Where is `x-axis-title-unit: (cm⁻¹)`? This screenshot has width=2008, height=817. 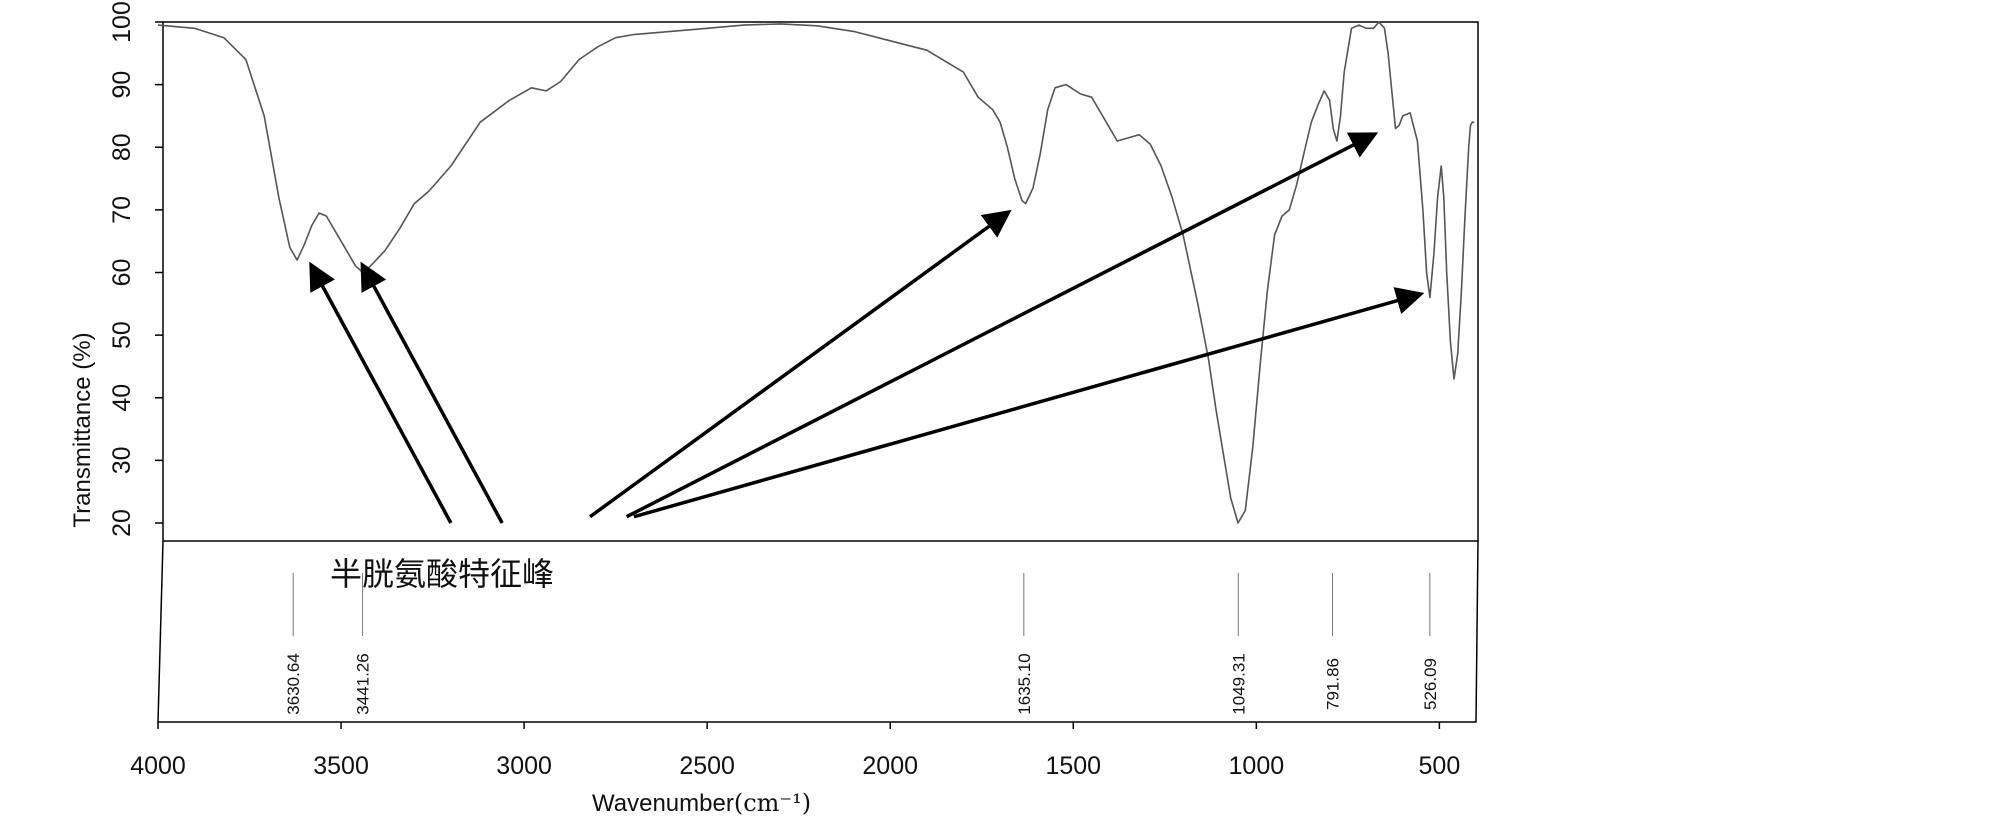 x-axis-title-unit: (cm⁻¹) is located at coordinates (772, 803).